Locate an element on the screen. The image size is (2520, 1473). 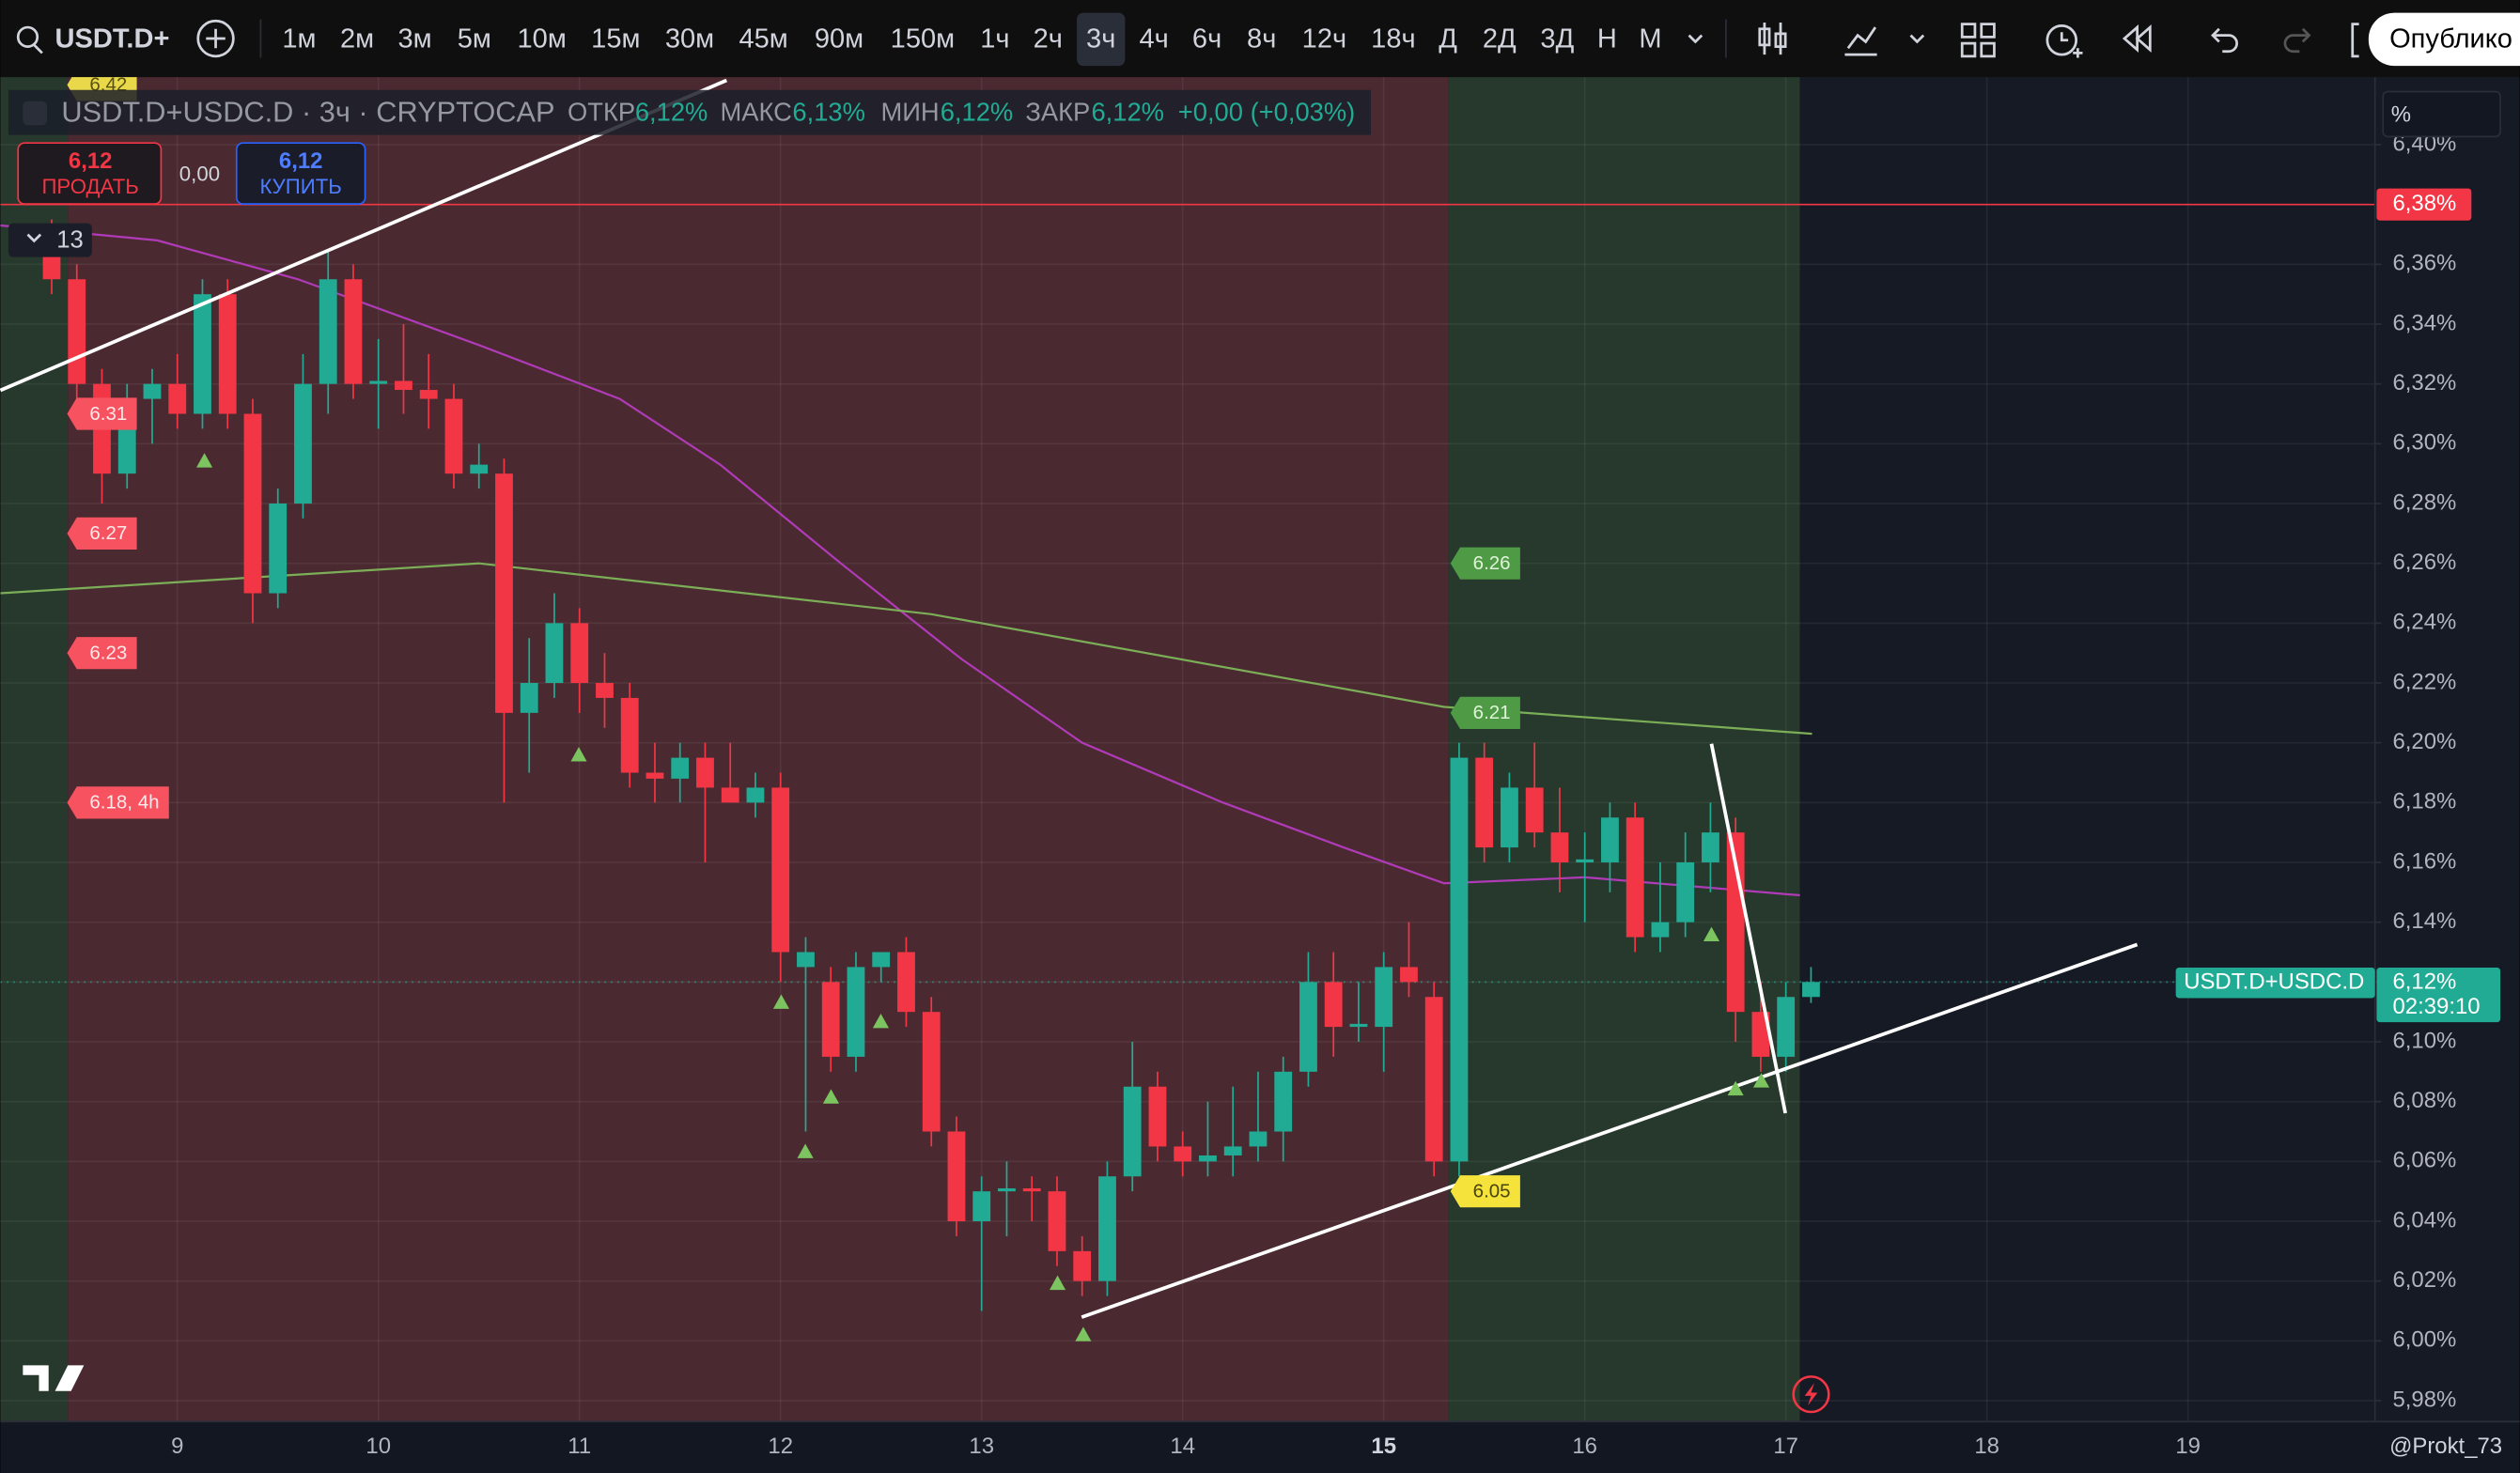
level-label: 6.05 is located at coordinates (1492, 1191).